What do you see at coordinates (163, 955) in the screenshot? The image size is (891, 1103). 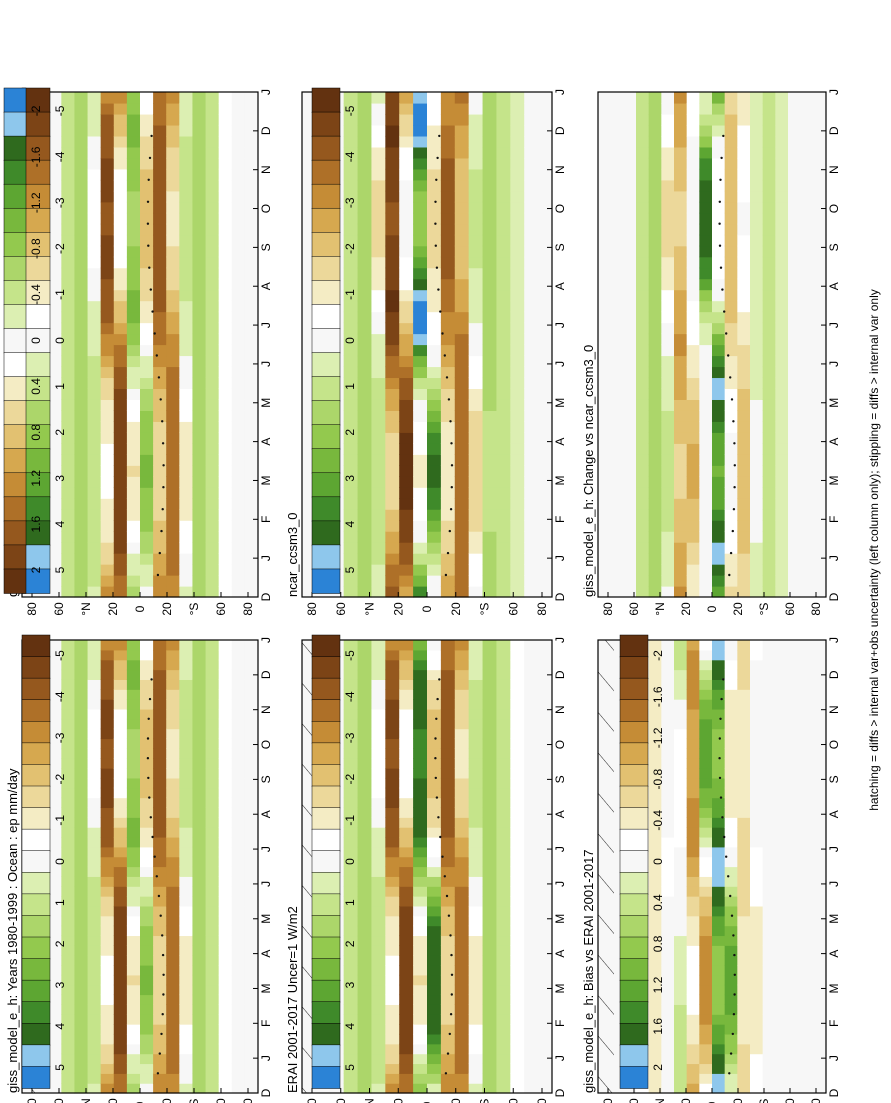 I see `stipple-dot` at bounding box center [163, 955].